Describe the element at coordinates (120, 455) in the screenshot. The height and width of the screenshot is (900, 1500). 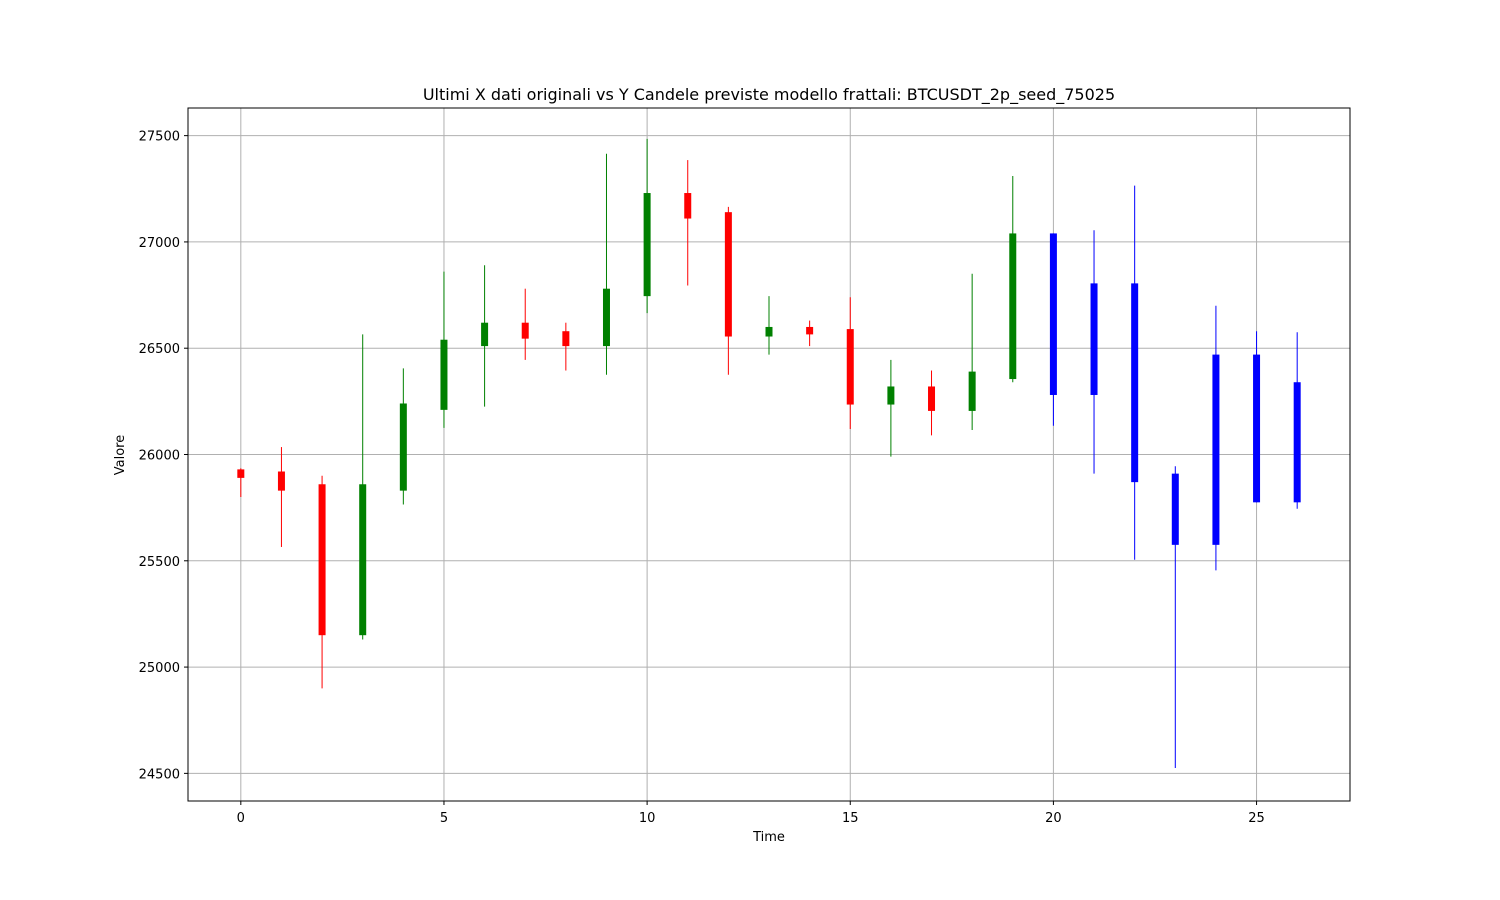
I see `y-axis-label: Valore` at that location.